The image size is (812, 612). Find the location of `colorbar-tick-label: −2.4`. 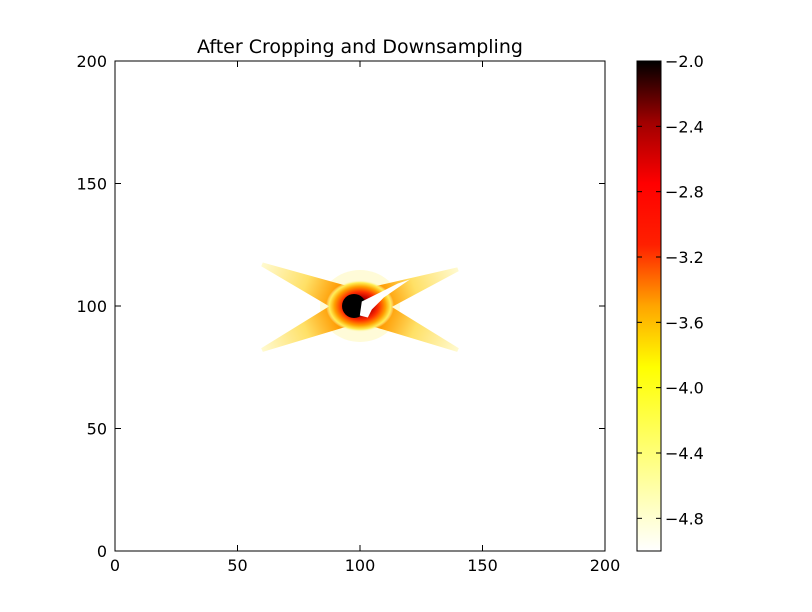

colorbar-tick-label: −2.4 is located at coordinates (684, 126).